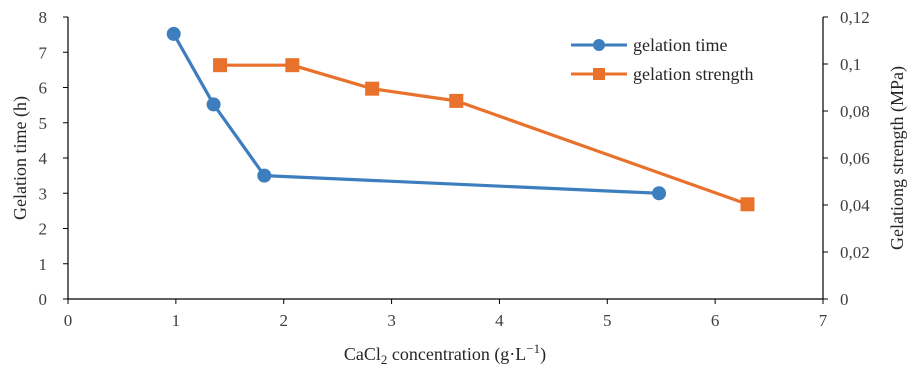 The image size is (914, 372). I want to click on legend-label-gelation-time: gelation time, so click(680, 45).